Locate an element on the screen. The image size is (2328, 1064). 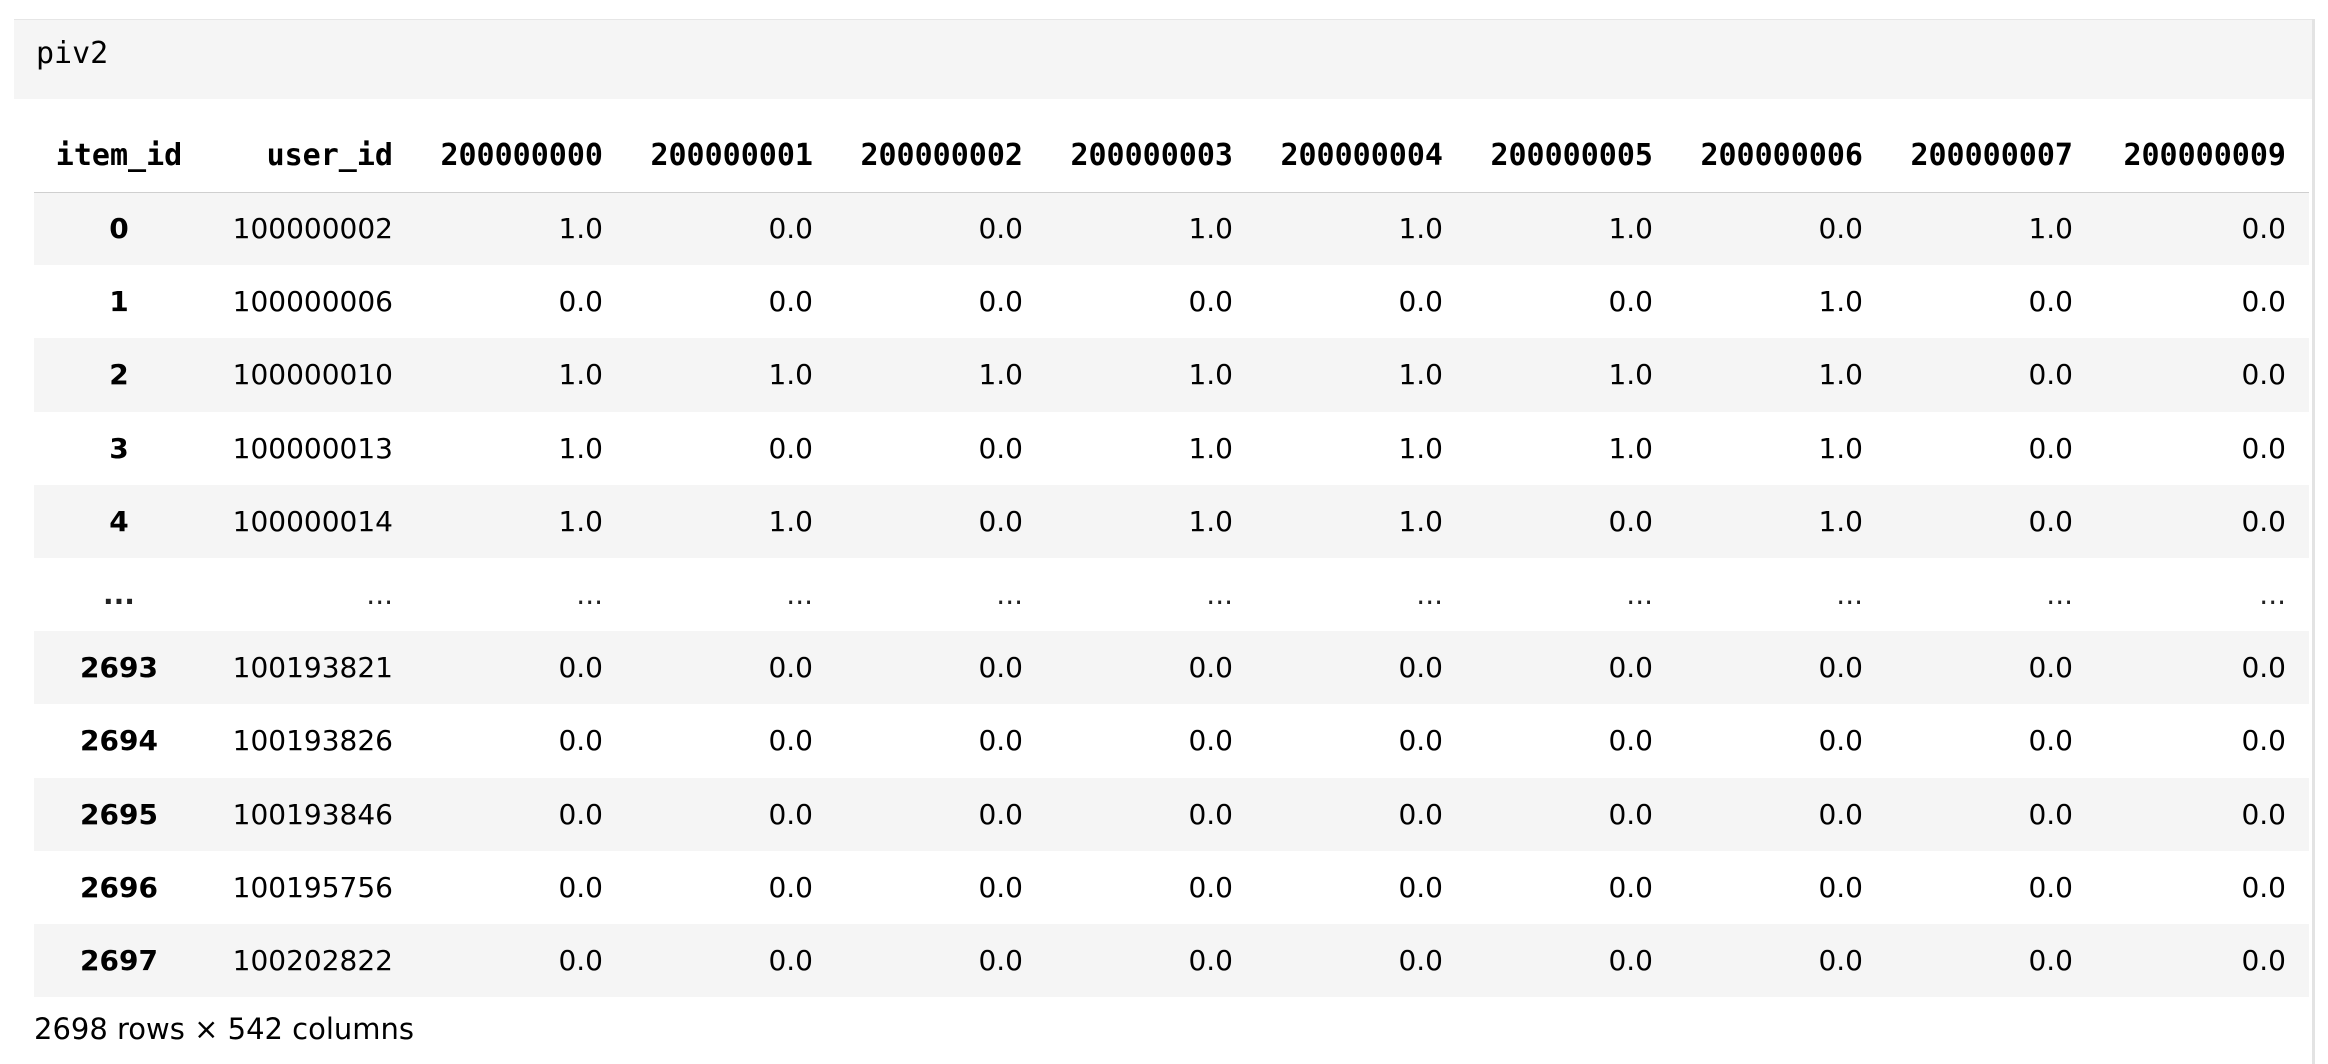
dataframe-shape-label: 2698 rows × 542 columns is located at coordinates (224, 1029).